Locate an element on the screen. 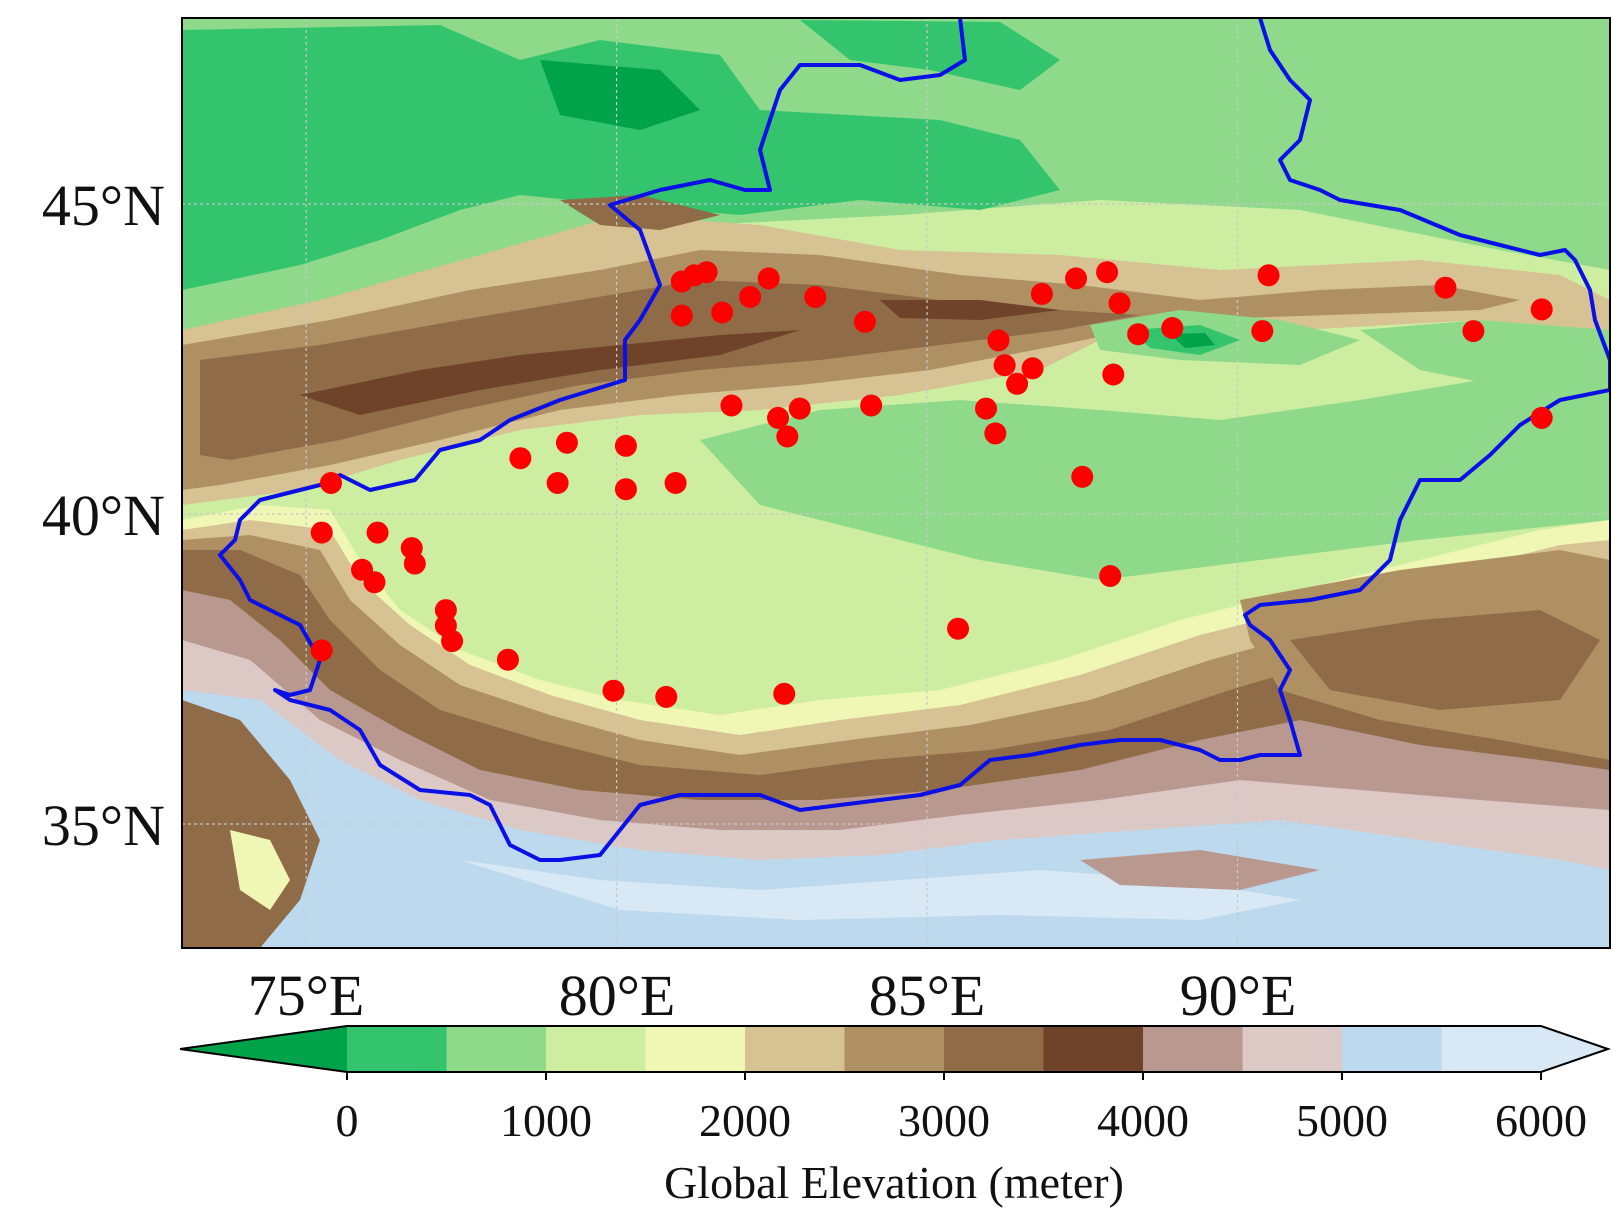  cb-tick-1000: 1000 is located at coordinates (546, 1120).